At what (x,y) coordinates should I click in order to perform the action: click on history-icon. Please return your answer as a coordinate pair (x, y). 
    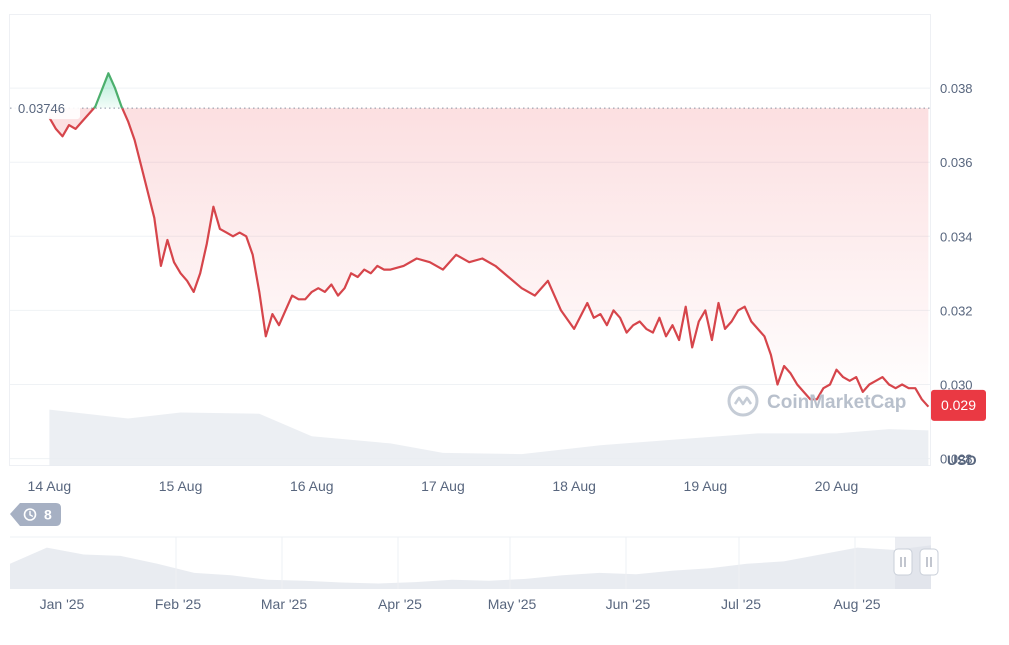
    Looking at the image, I should click on (30, 514).